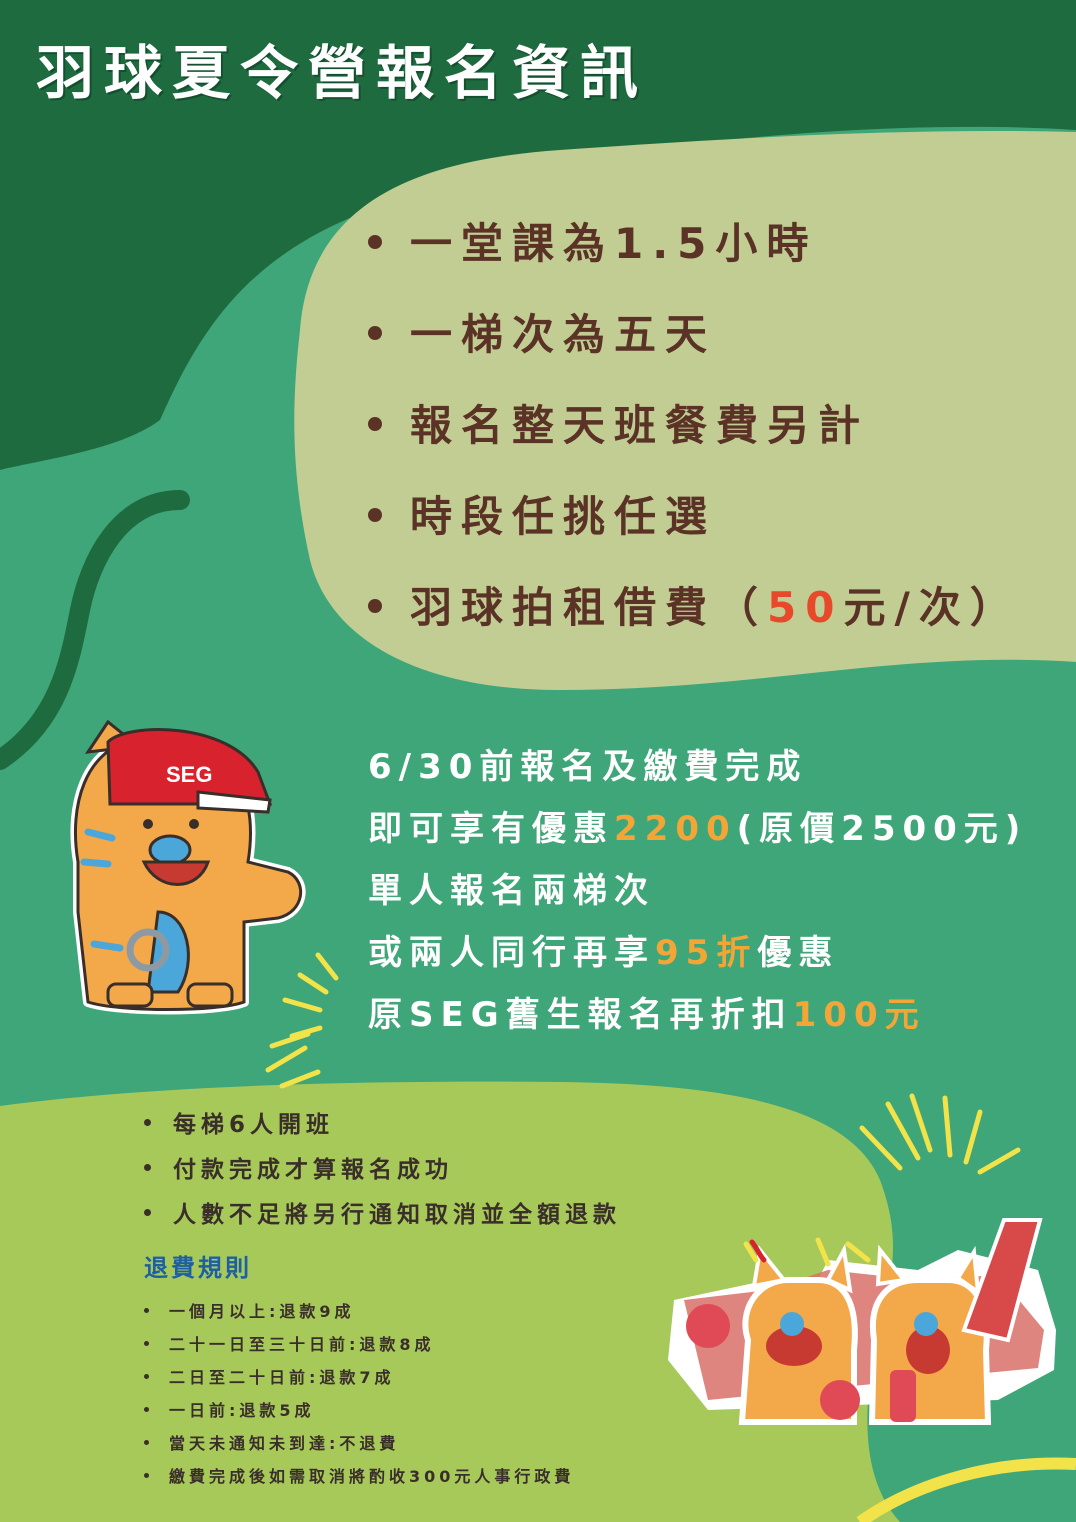 The height and width of the screenshot is (1522, 1076). I want to click on mascot-cap-text: SEG, so click(189, 774).